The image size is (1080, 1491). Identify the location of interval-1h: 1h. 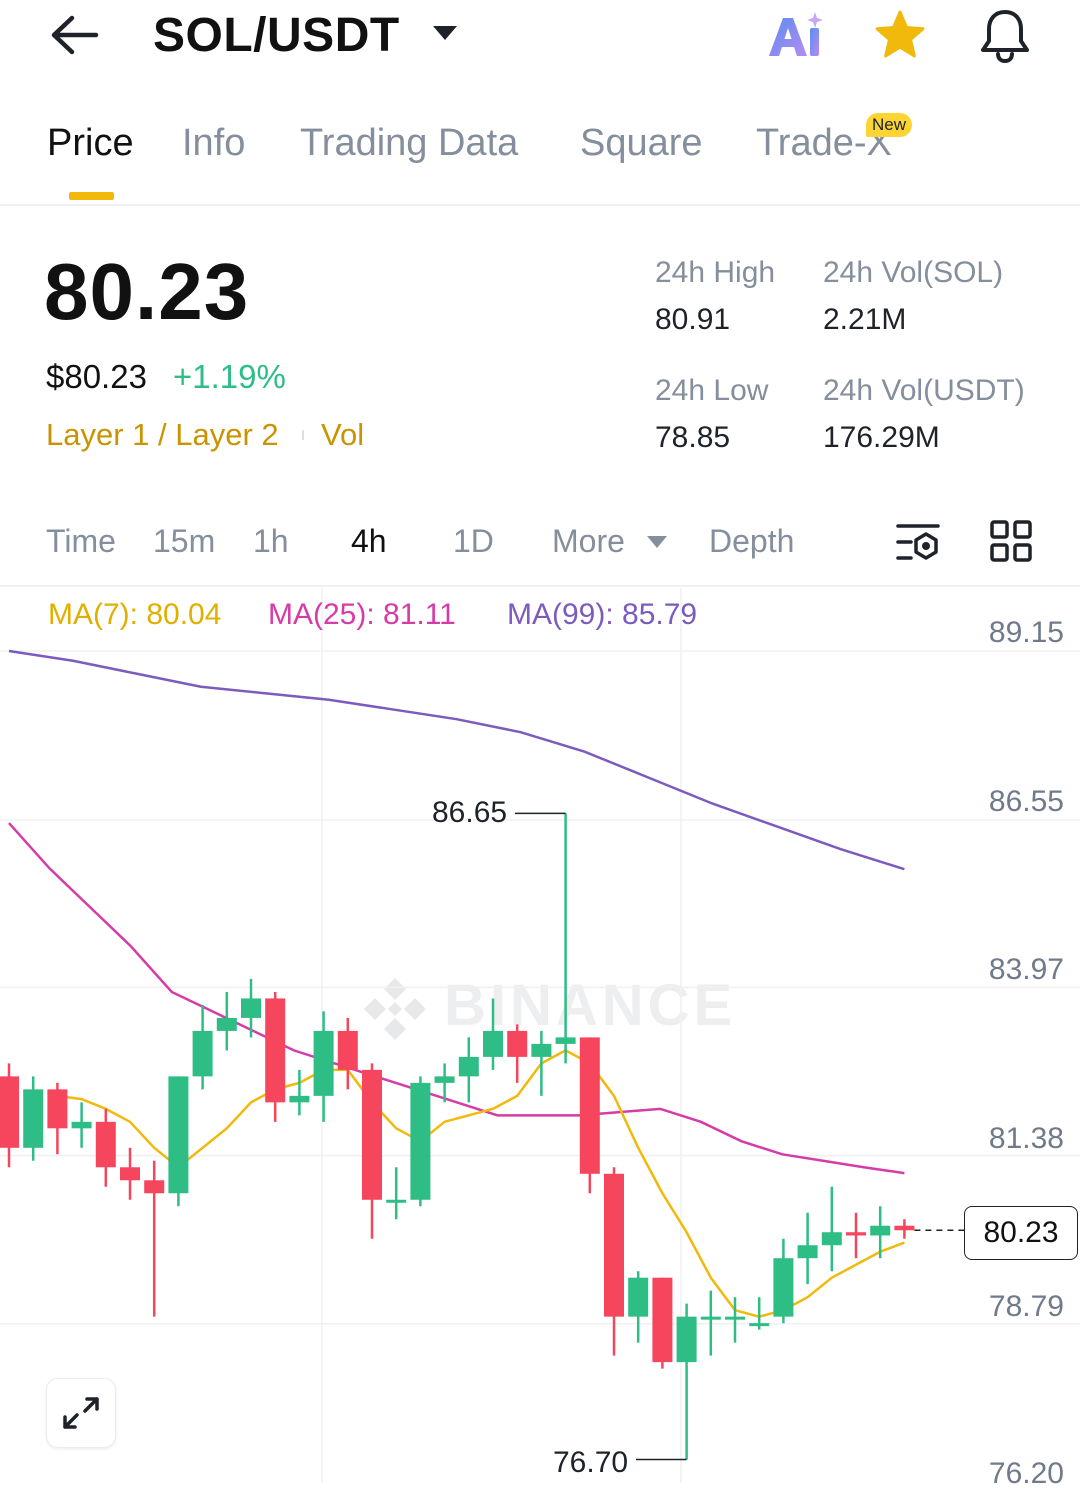
(271, 541).